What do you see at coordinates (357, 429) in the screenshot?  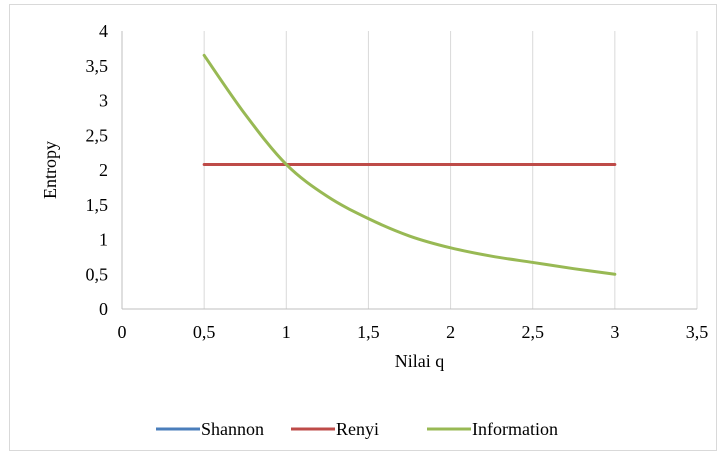 I see `legend-label-renyi: Renyi` at bounding box center [357, 429].